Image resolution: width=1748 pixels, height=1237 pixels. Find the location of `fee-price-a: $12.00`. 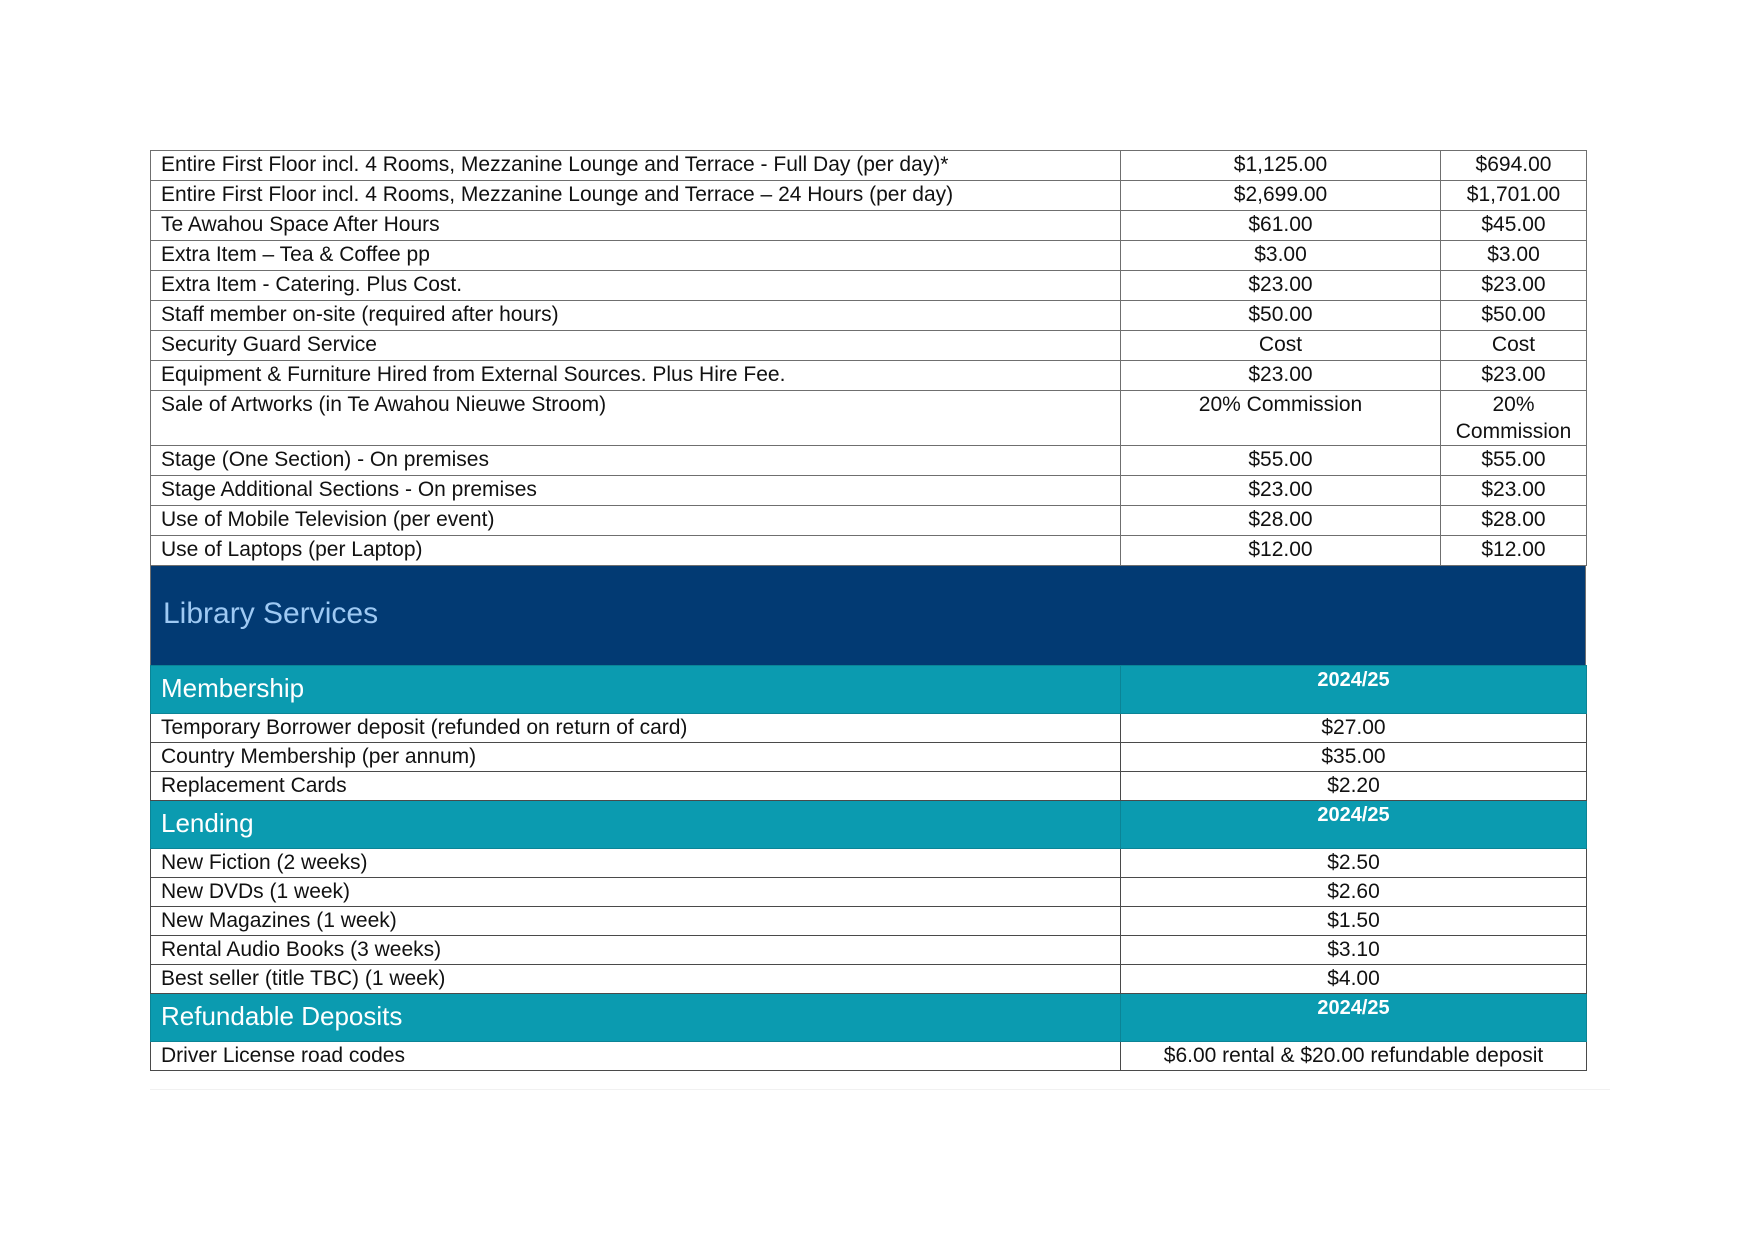

fee-price-a: $12.00 is located at coordinates (1280, 550).